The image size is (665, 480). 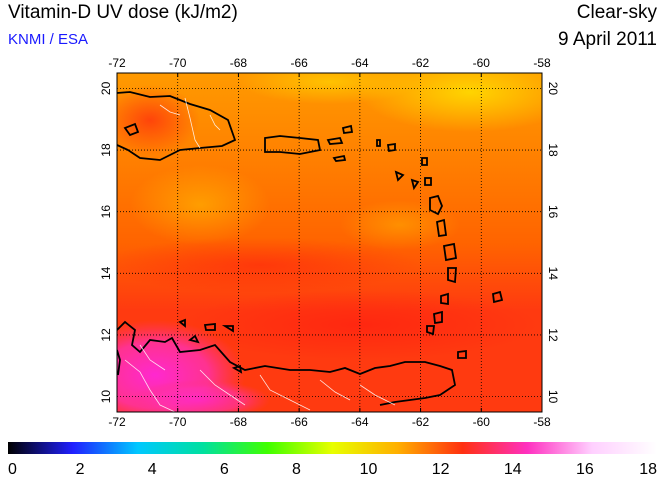 I want to click on lat-tick-label-left: 10, so click(x=106, y=397).